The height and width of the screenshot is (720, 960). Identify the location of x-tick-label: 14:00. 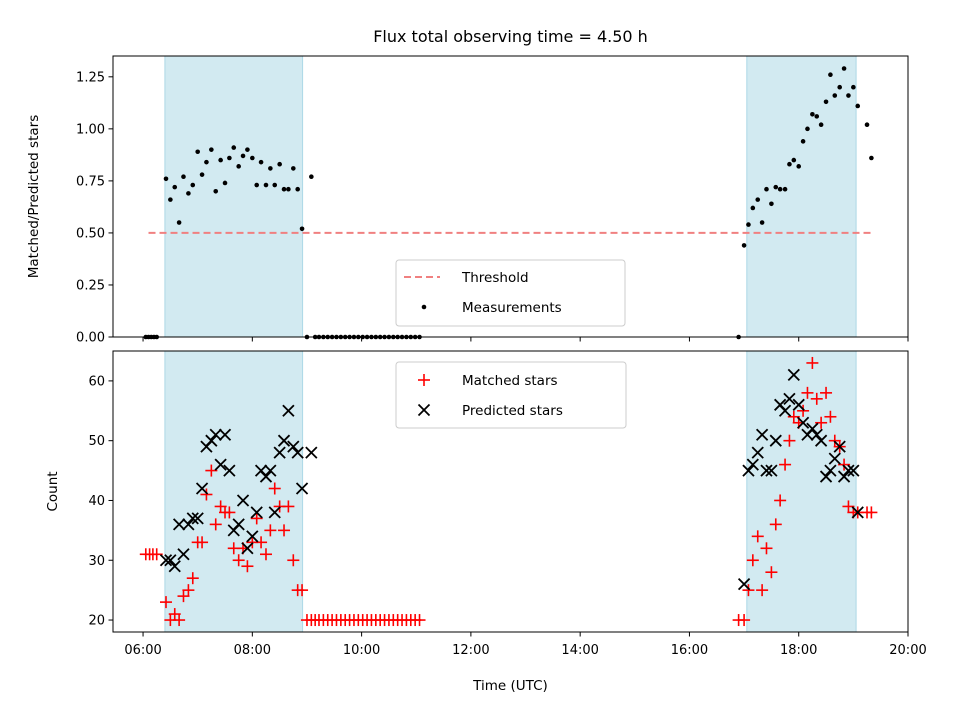
(579, 650).